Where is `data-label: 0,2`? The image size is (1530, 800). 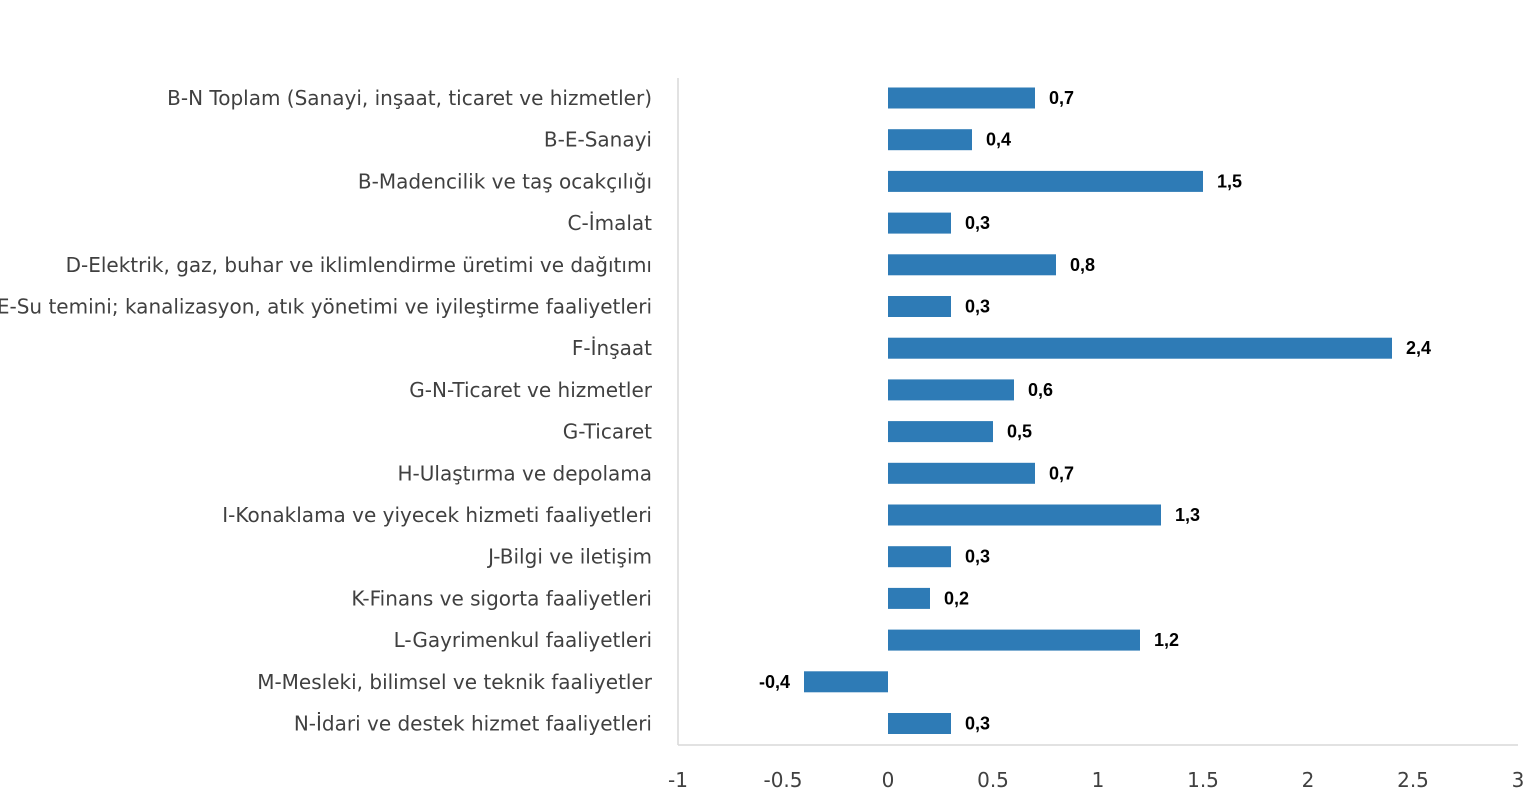
data-label: 0,2 is located at coordinates (956, 598).